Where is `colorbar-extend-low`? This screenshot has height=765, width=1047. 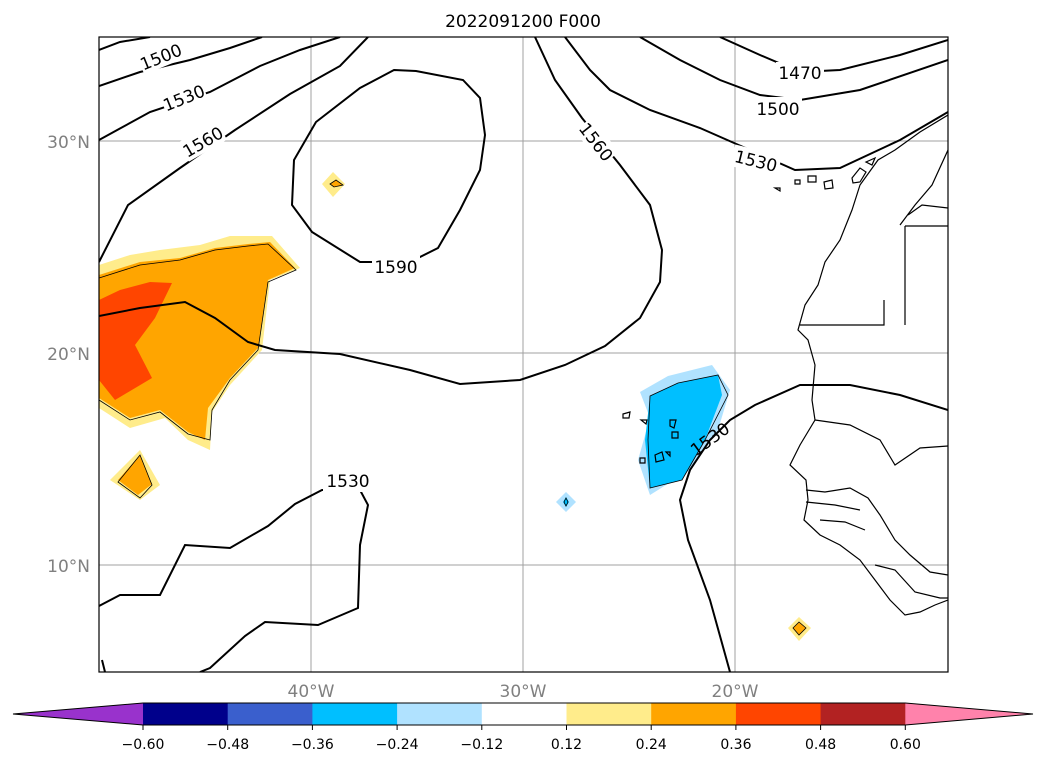
colorbar-extend-low is located at coordinates (78, 714).